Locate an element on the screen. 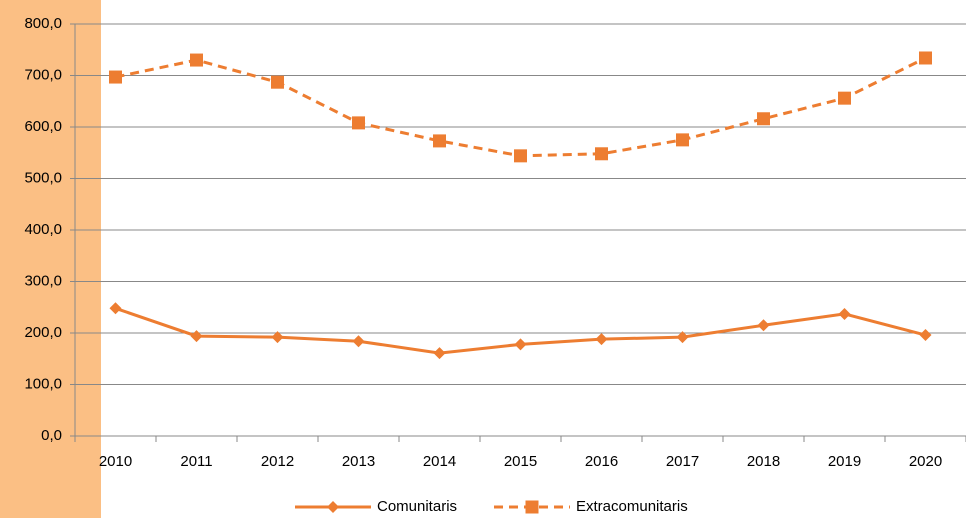 This screenshot has height=518, width=966. legend-label: Comunitaris is located at coordinates (417, 506).